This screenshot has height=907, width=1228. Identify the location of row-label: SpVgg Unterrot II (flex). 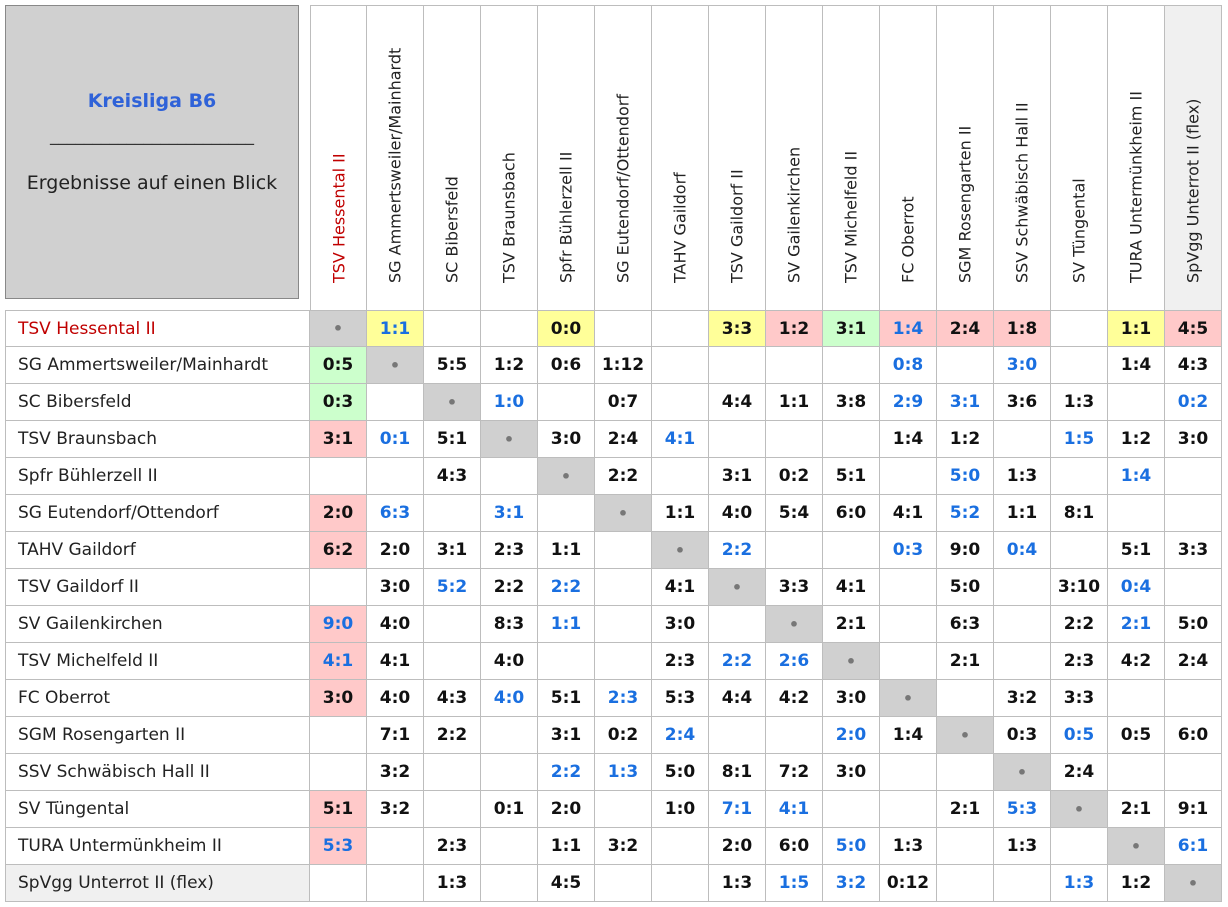
(157, 883).